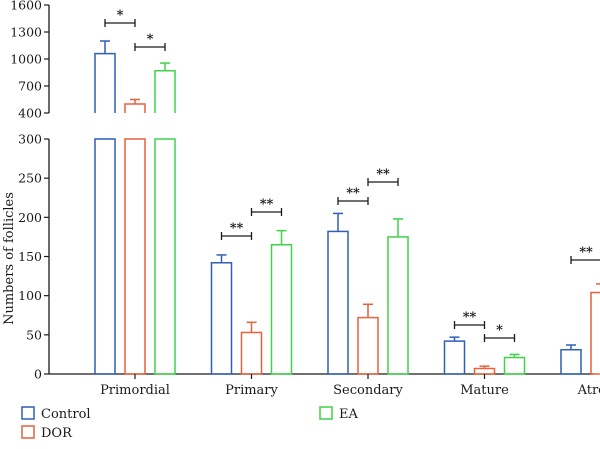 Image resolution: width=600 pixels, height=449 pixels. I want to click on legend-label-dor: DOR, so click(57, 433).